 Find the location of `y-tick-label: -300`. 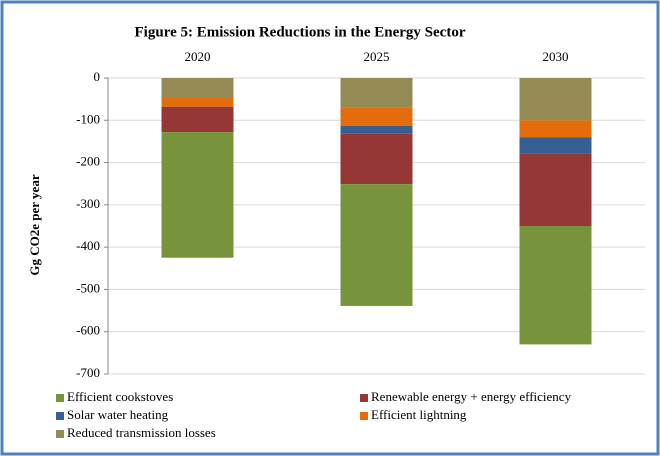

y-tick-label: -300 is located at coordinates (88, 203).